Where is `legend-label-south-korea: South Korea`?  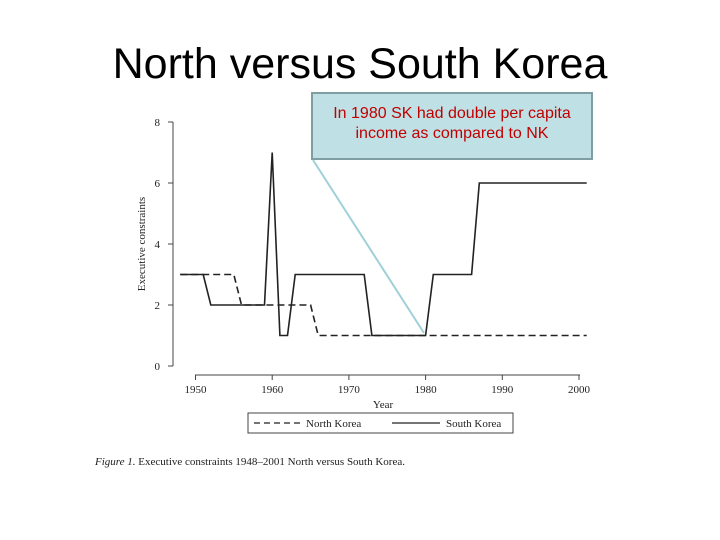
legend-label-south-korea: South Korea is located at coordinates (473, 424).